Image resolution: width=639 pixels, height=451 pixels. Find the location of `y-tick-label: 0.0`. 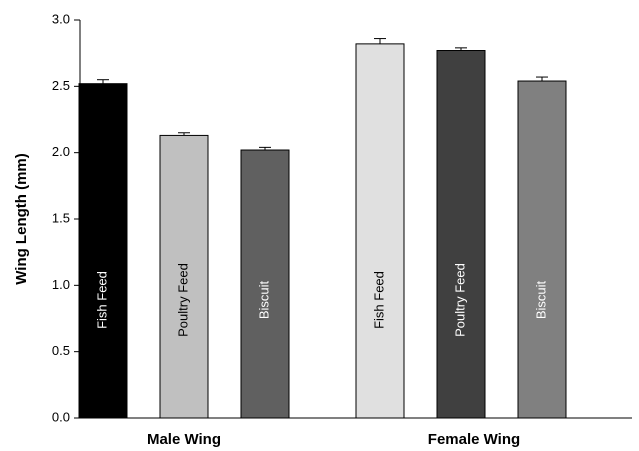

y-tick-label: 0.0 is located at coordinates (61, 416).